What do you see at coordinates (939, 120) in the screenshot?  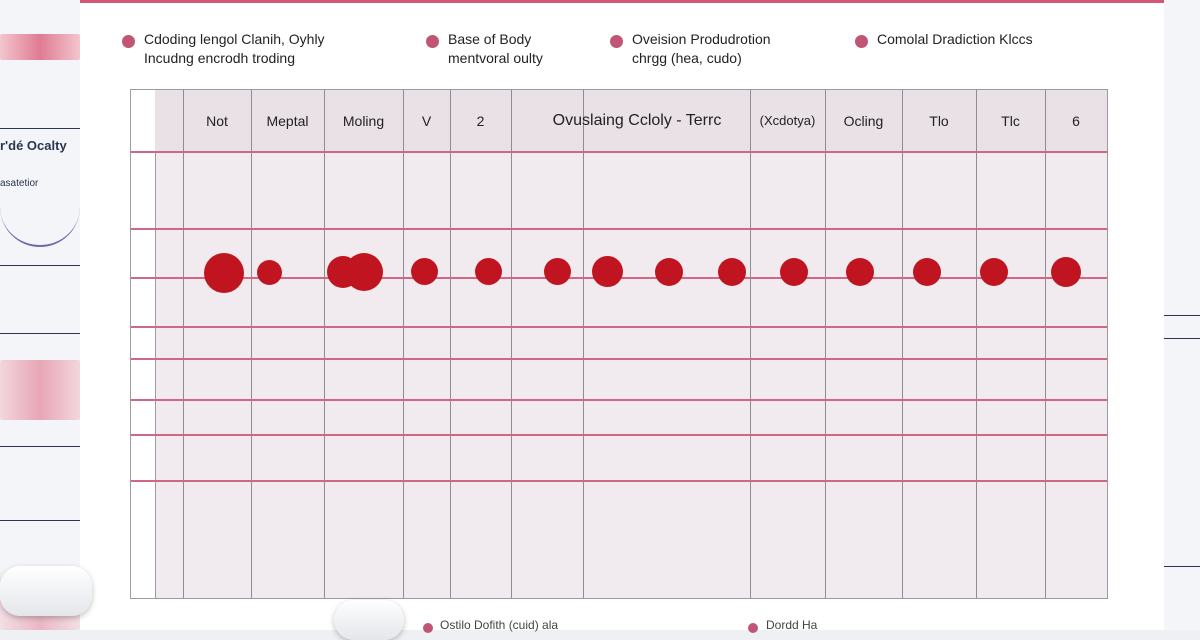 I see `header-cell: Tlo` at bounding box center [939, 120].